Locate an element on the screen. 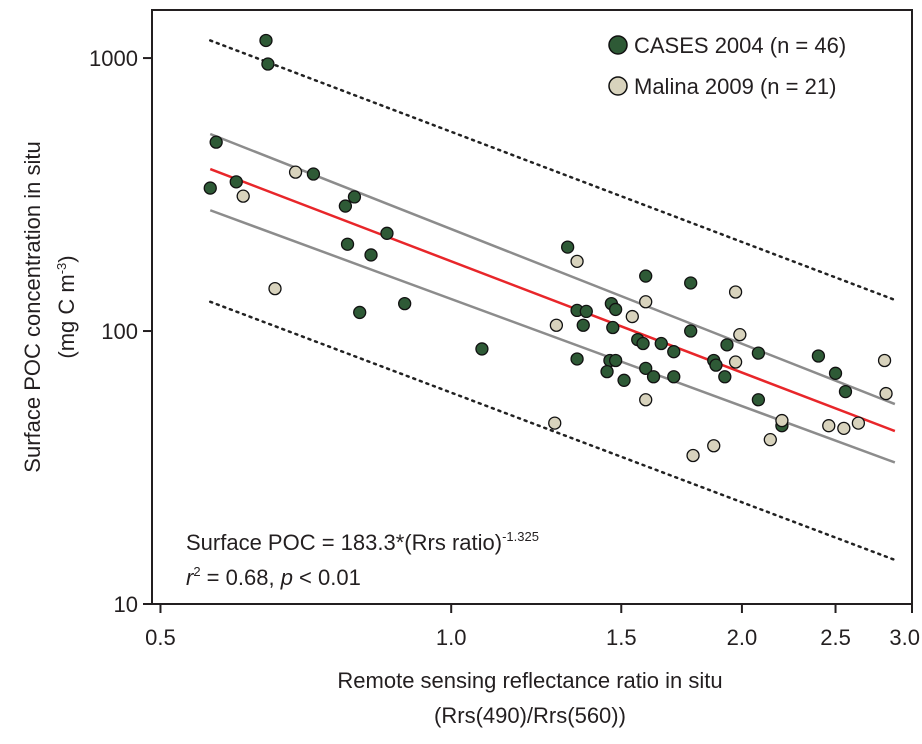  x-tick-label: 1.0 is located at coordinates (451, 637).